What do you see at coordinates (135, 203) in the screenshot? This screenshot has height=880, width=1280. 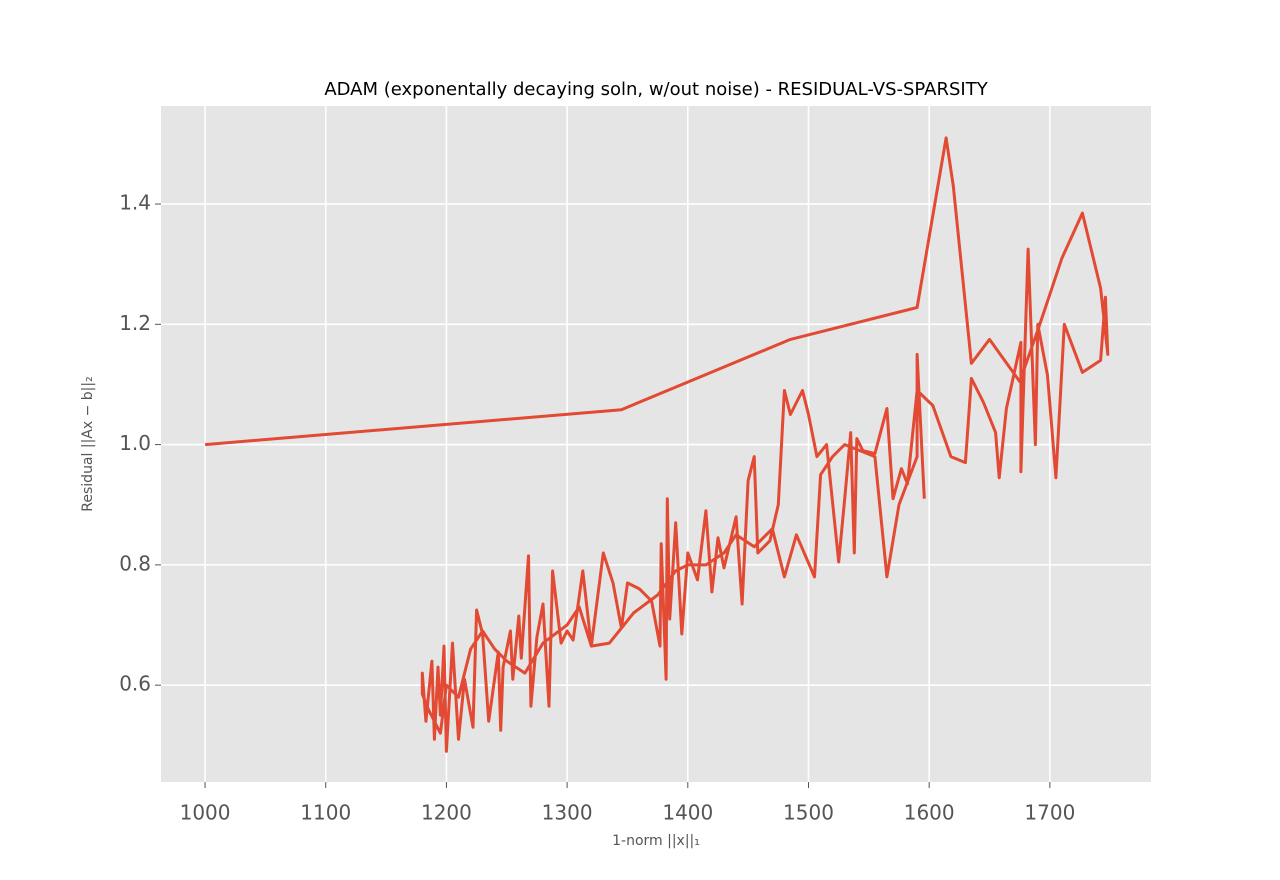 I see `y-tick-label: 1.4` at bounding box center [135, 203].